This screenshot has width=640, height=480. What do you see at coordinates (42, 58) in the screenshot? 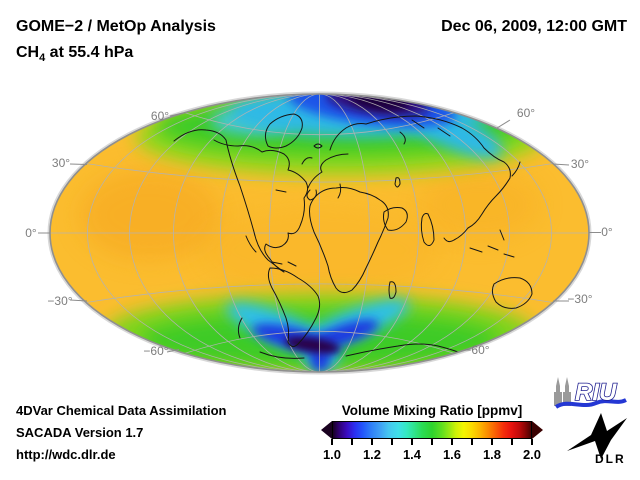
I see `formula-subscript: 4` at bounding box center [42, 58].